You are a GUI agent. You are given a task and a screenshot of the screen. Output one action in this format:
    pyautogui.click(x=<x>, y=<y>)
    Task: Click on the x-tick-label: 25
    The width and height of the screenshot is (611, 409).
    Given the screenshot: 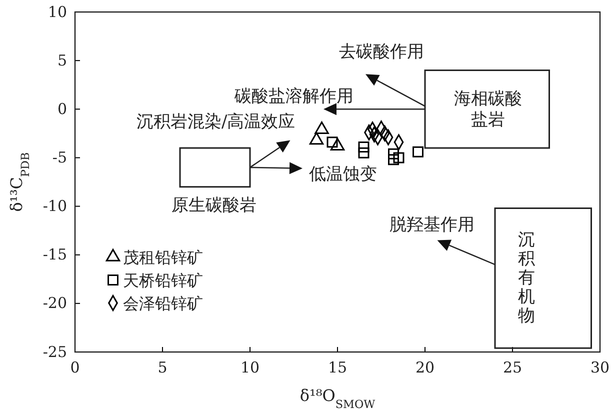 What is the action you would take?
    pyautogui.click(x=512, y=367)
    